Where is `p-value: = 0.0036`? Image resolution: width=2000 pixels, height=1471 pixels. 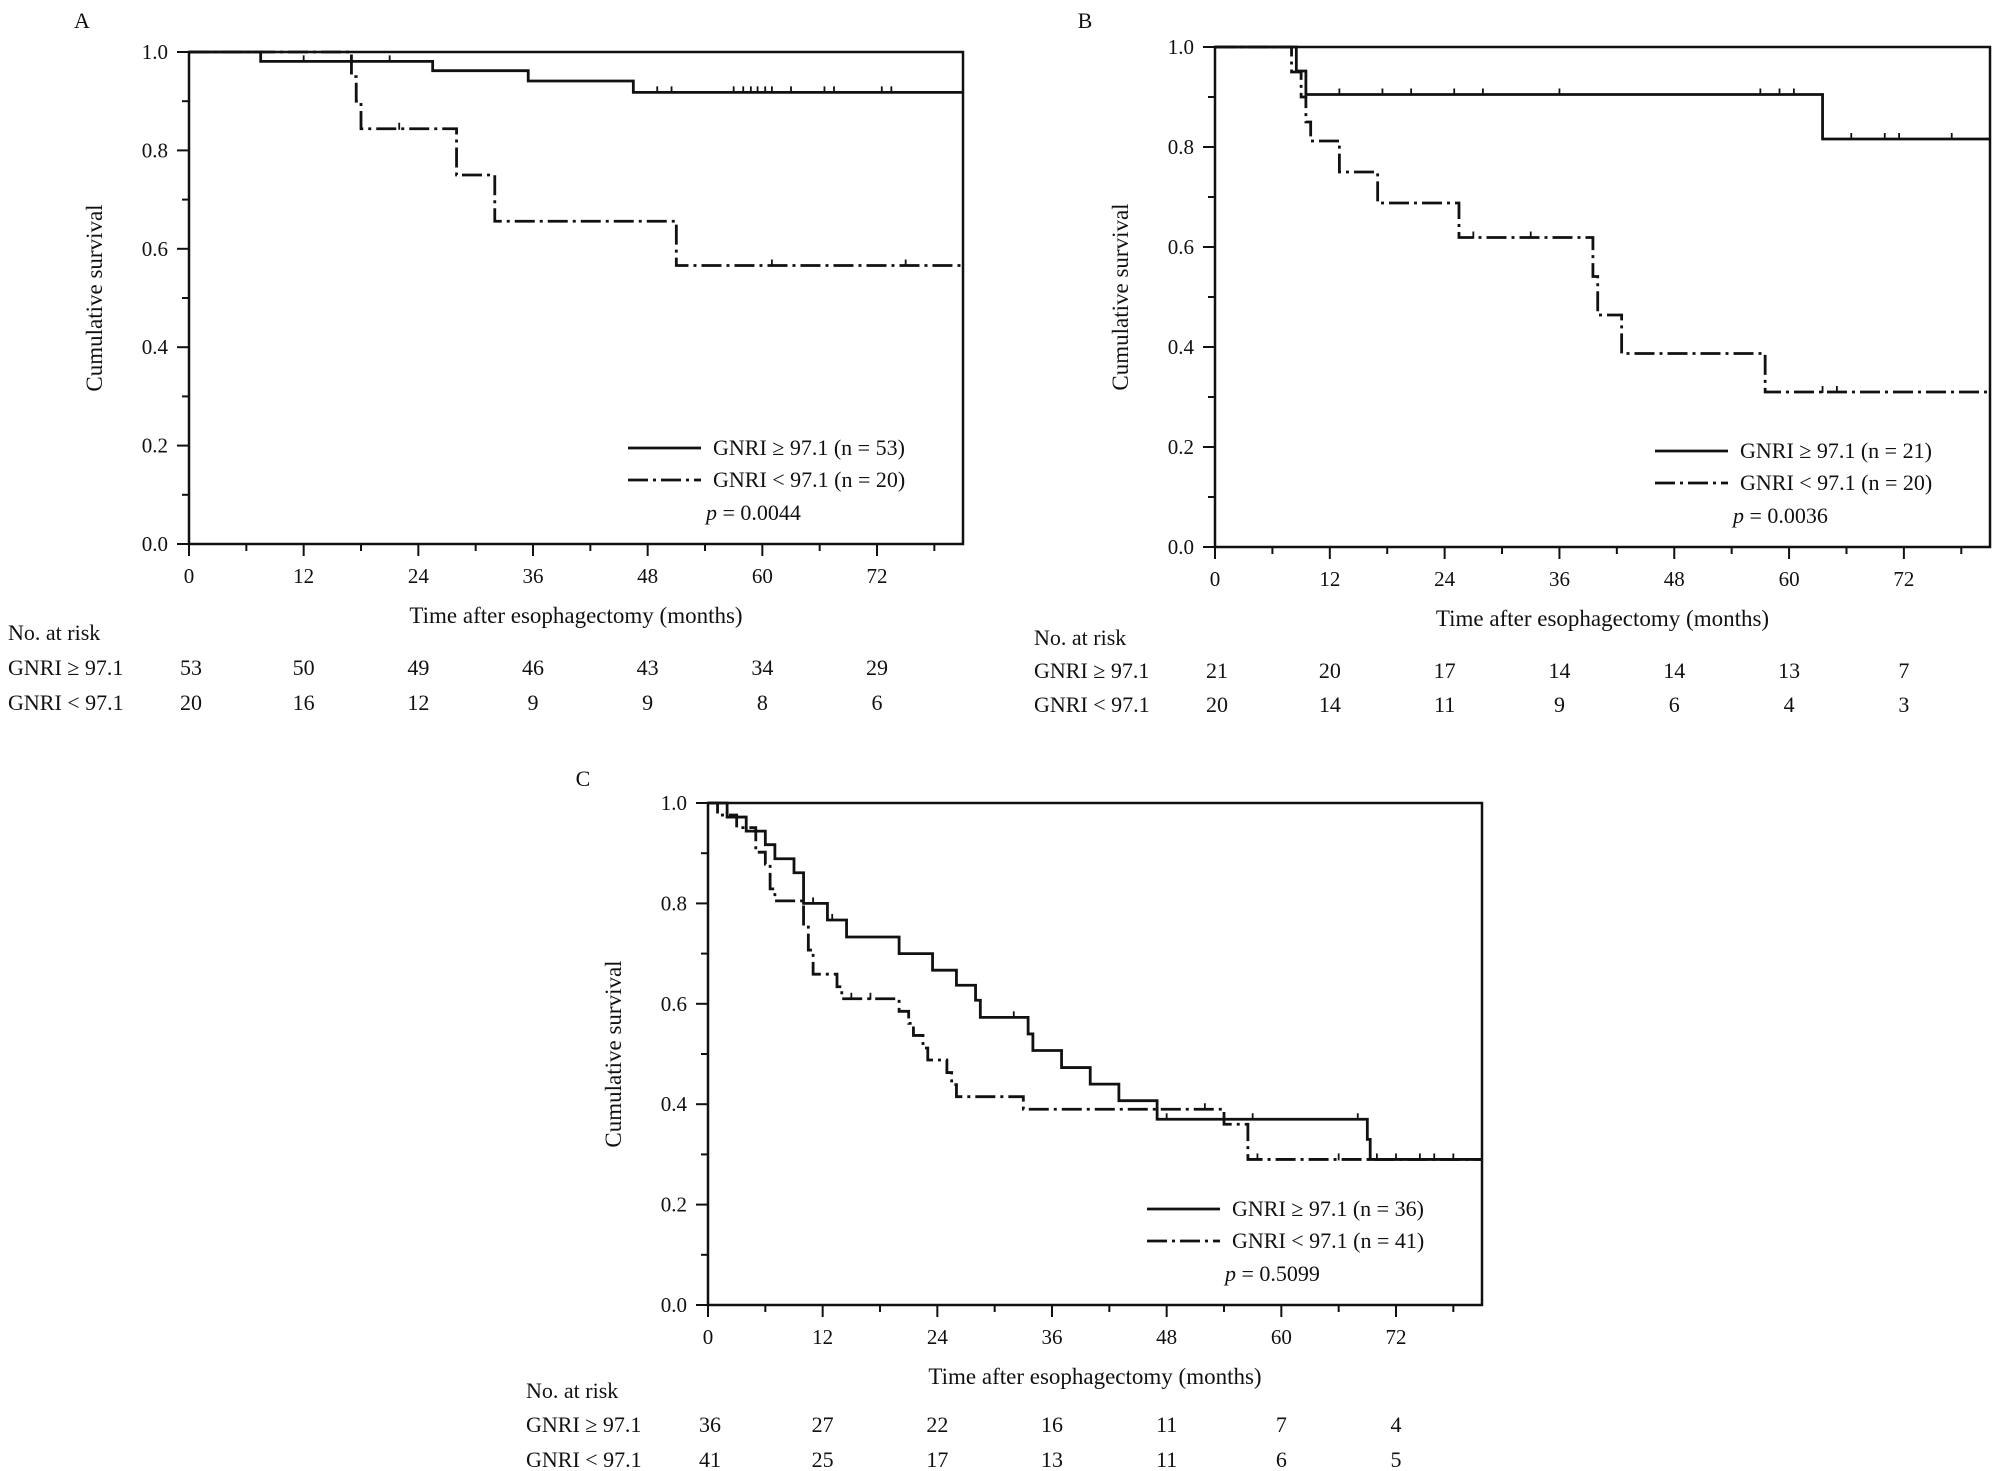
p-value: = 0.0036 is located at coordinates (1786, 515).